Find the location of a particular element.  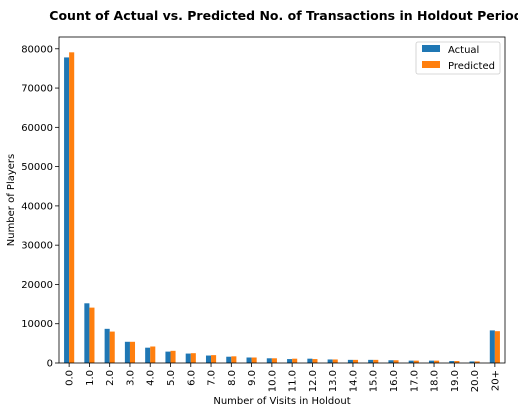

legend: Actual Predicted is located at coordinates (458, 58).